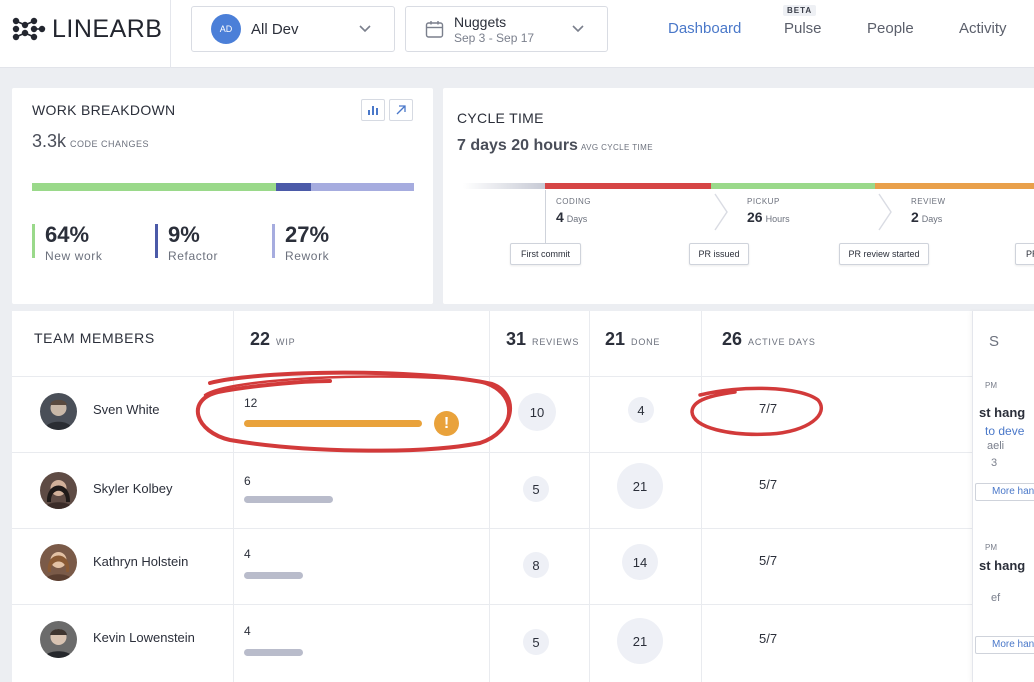 This screenshot has width=1034, height=682. Describe the element at coordinates (884, 254) in the screenshot. I see `marker-pr-review-started: PR review started` at that location.